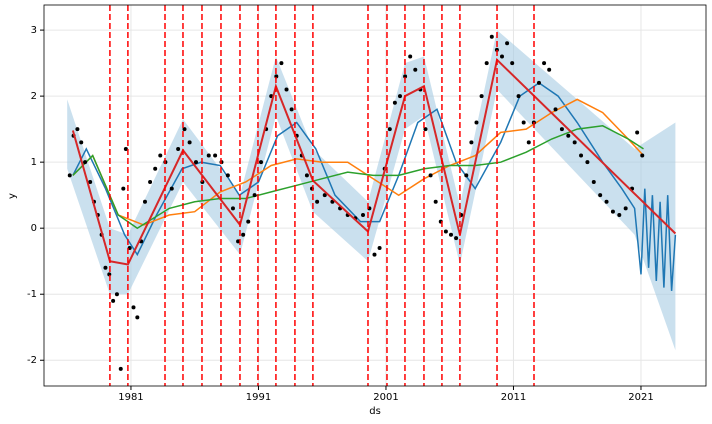 Image resolution: width=712 pixels, height=424 pixels. I want to click on y-tick-label: 2, so click(34, 96).